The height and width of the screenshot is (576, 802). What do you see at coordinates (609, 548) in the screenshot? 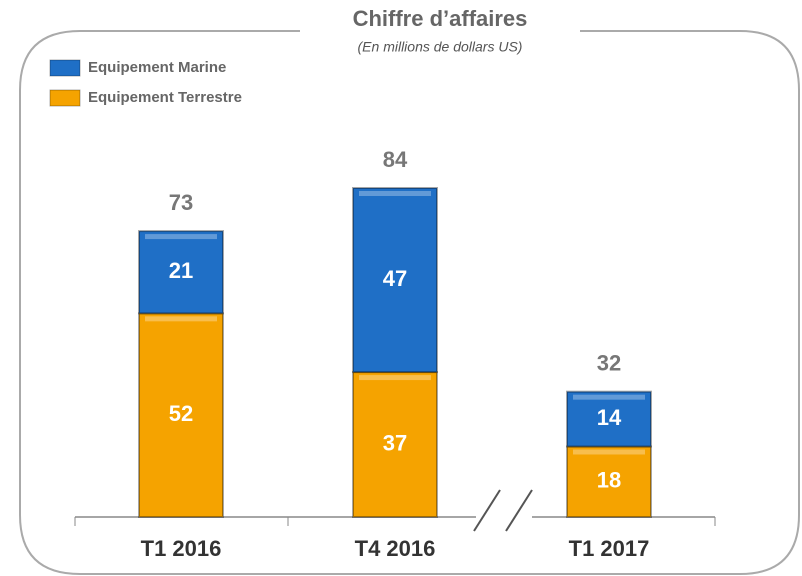
I see `x-tick-label: T1 2017` at bounding box center [609, 548].